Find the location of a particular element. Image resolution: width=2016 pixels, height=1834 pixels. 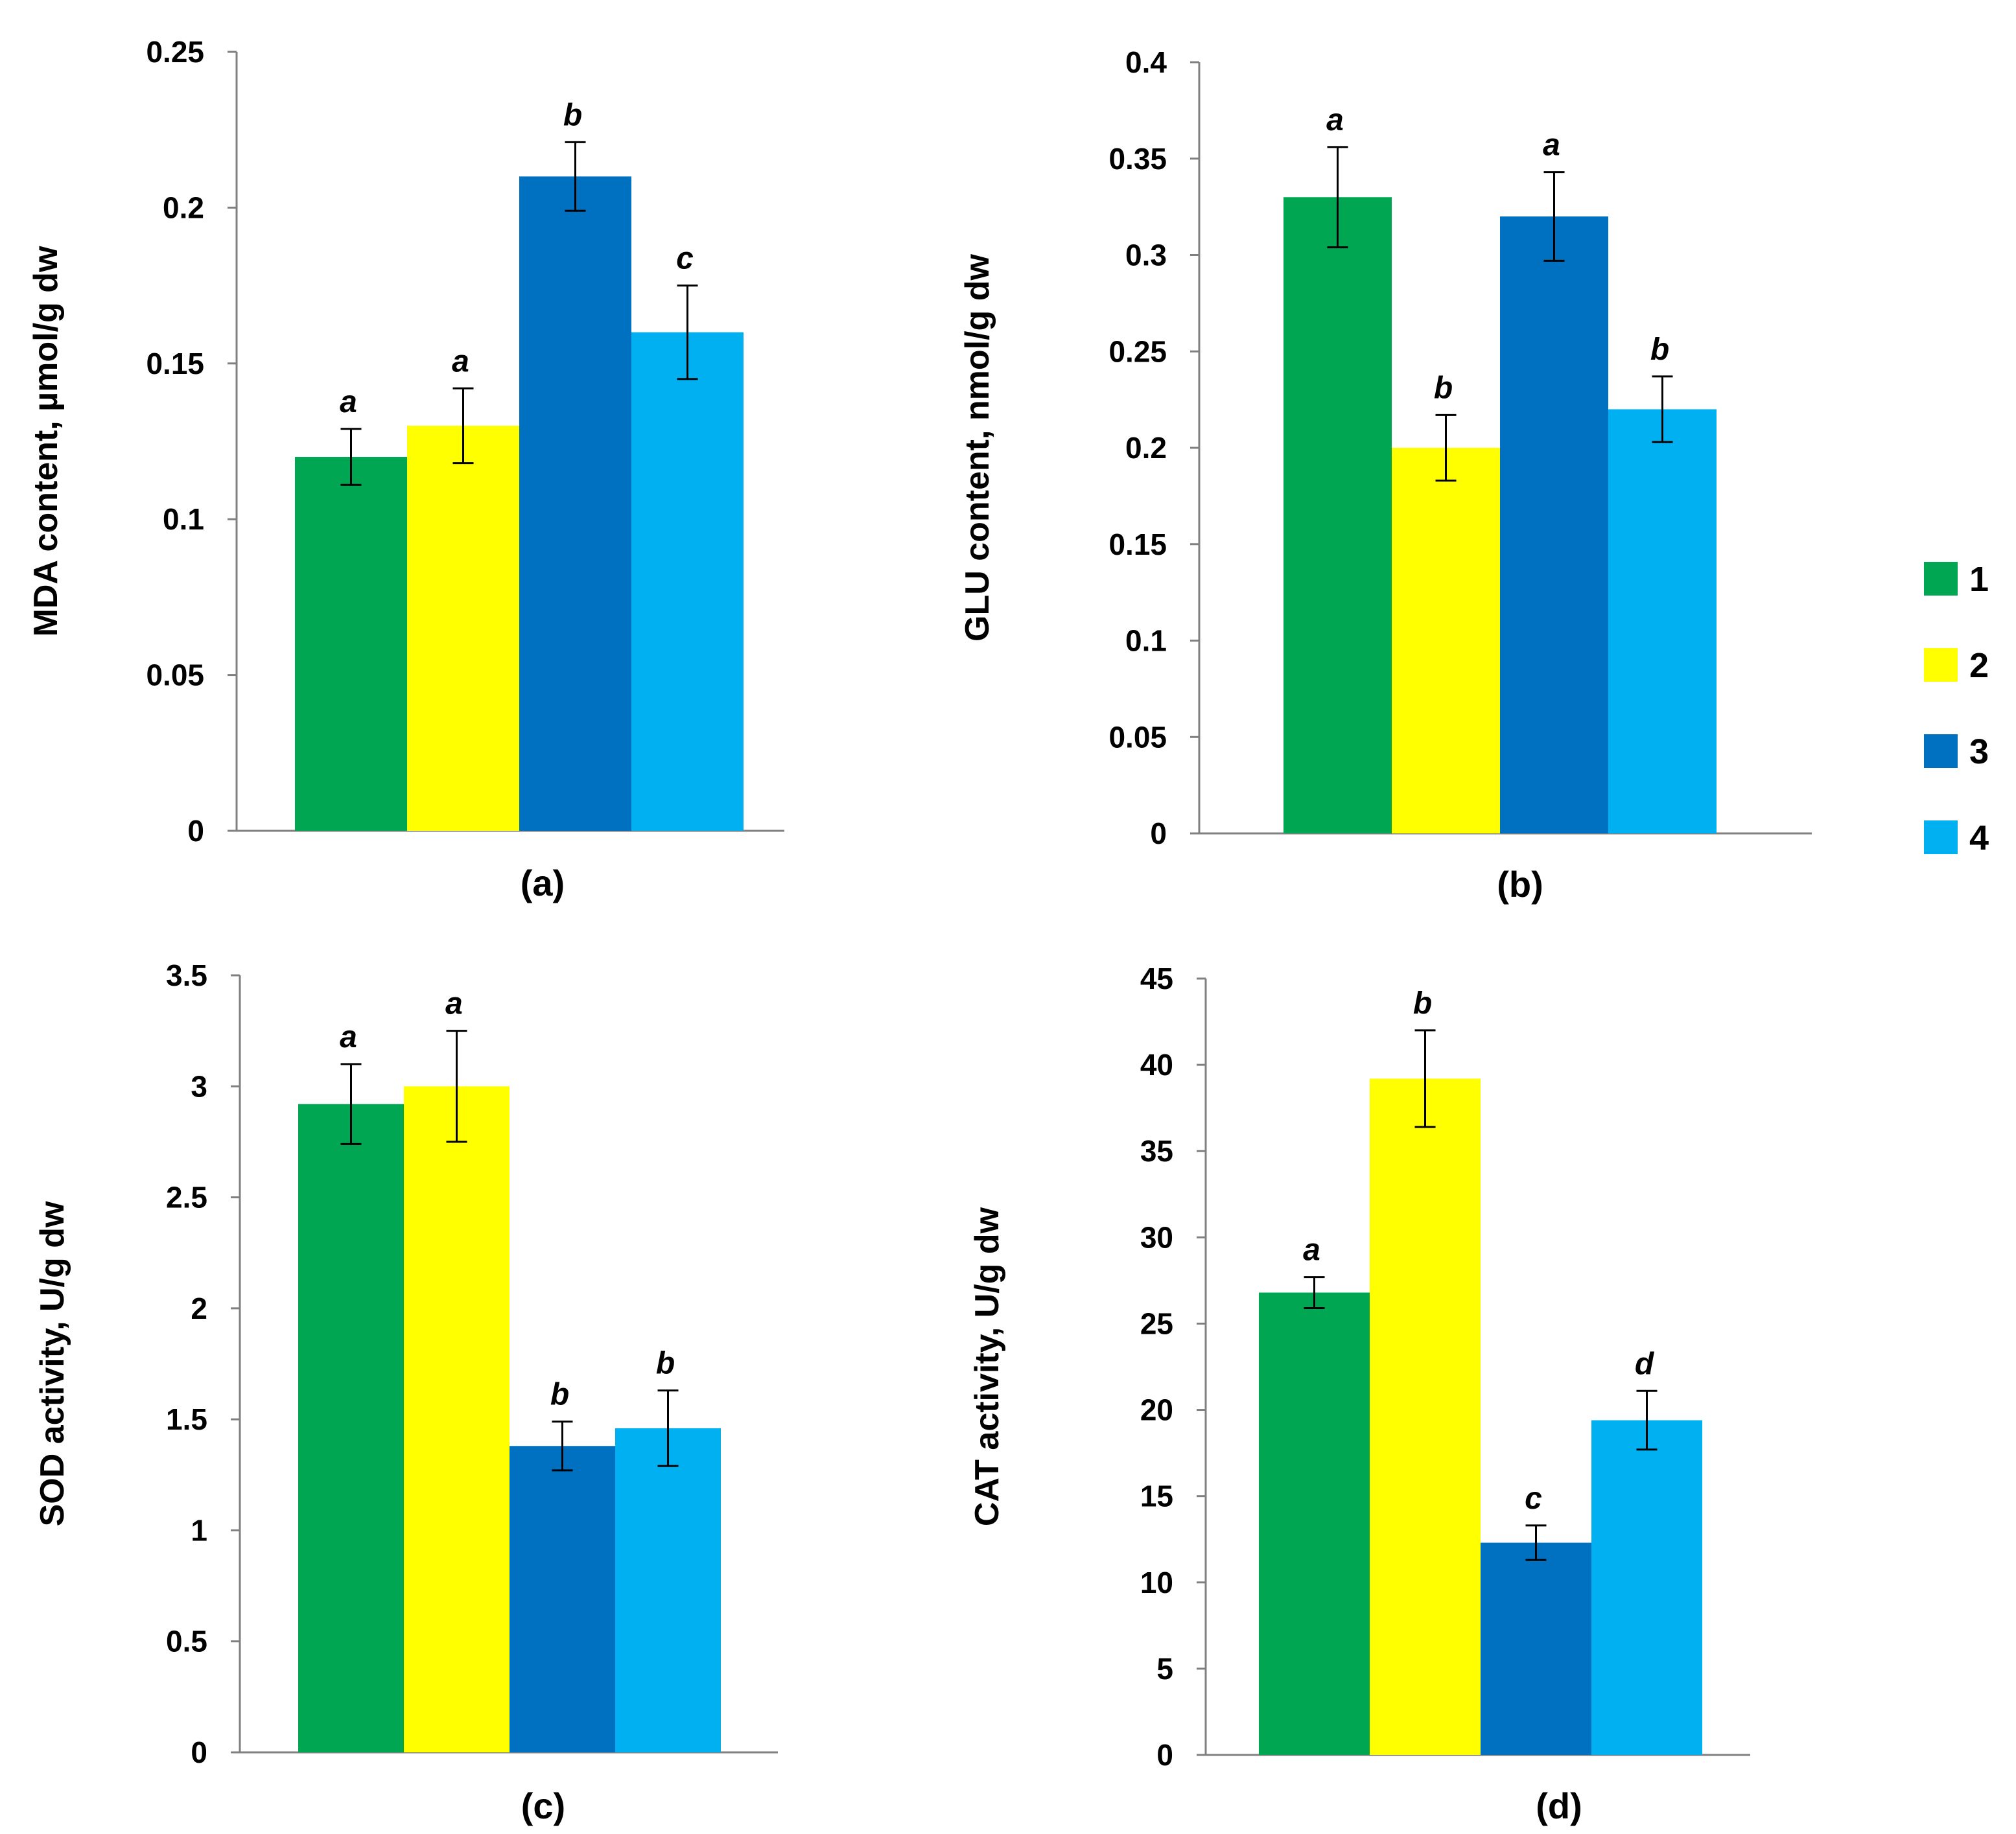

y-tick-label: 40 is located at coordinates (1157, 1065).